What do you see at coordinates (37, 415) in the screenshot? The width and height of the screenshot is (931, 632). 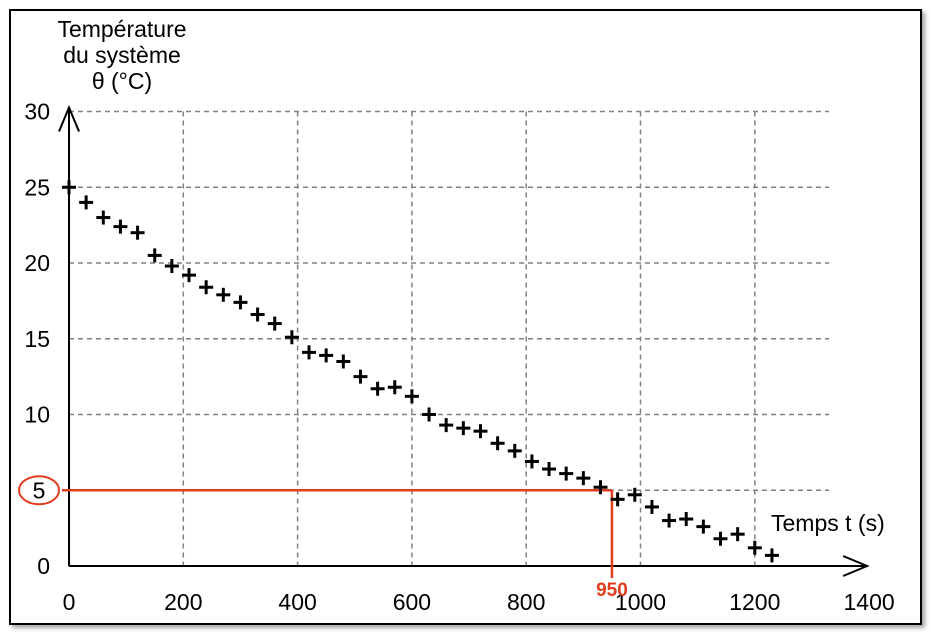 I see `y-tick-label: 10` at bounding box center [37, 415].